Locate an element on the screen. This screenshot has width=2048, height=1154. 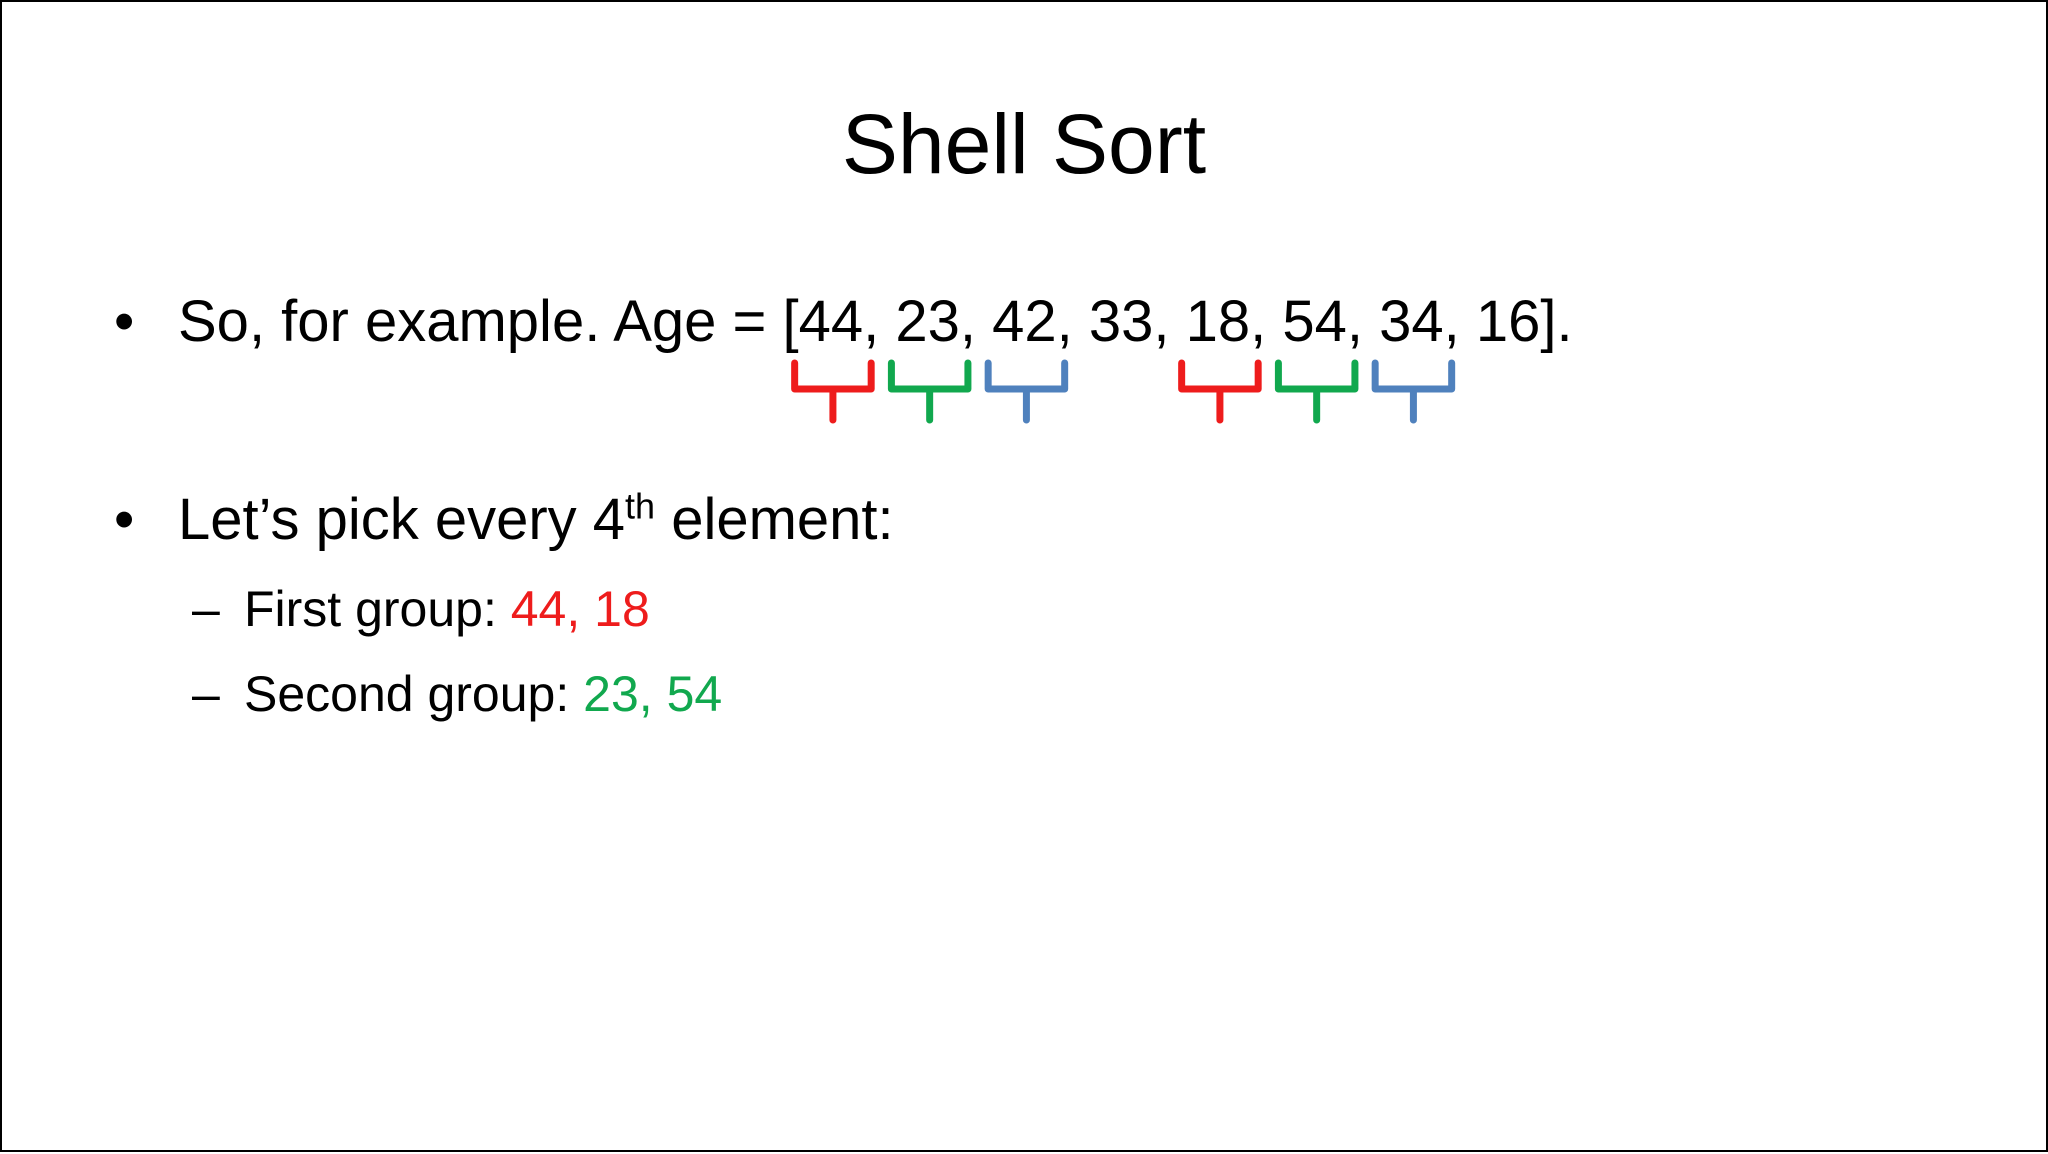
first-group-text: First group: 44, 18 is located at coordinates (447, 609).